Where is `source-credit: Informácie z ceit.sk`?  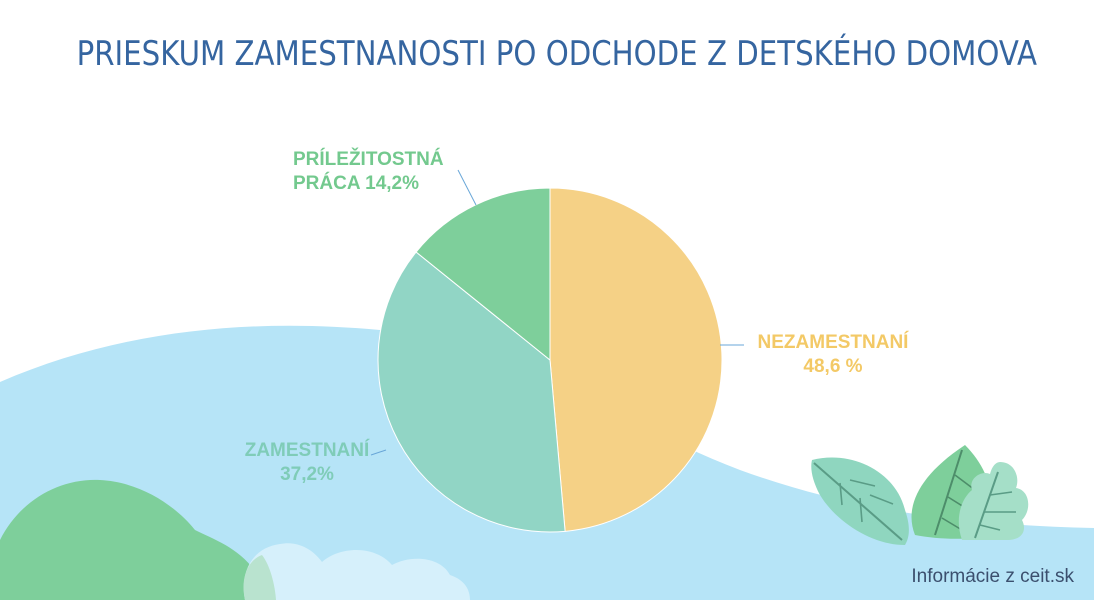
source-credit: Informácie z ceit.sk is located at coordinates (992, 576).